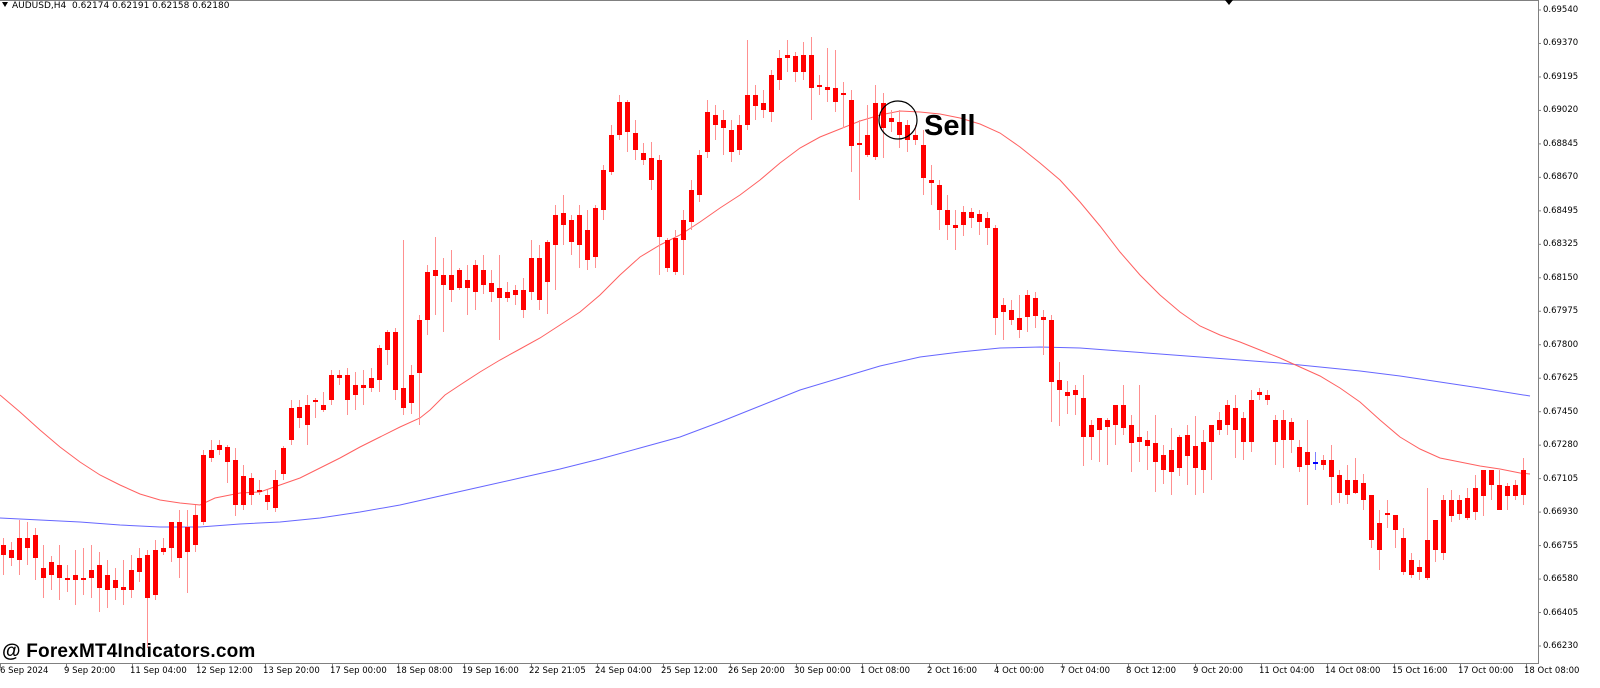 The width and height of the screenshot is (1600, 688). Describe the element at coordinates (1561, 378) in the screenshot. I see `price-tick-label: 0.67625` at that location.